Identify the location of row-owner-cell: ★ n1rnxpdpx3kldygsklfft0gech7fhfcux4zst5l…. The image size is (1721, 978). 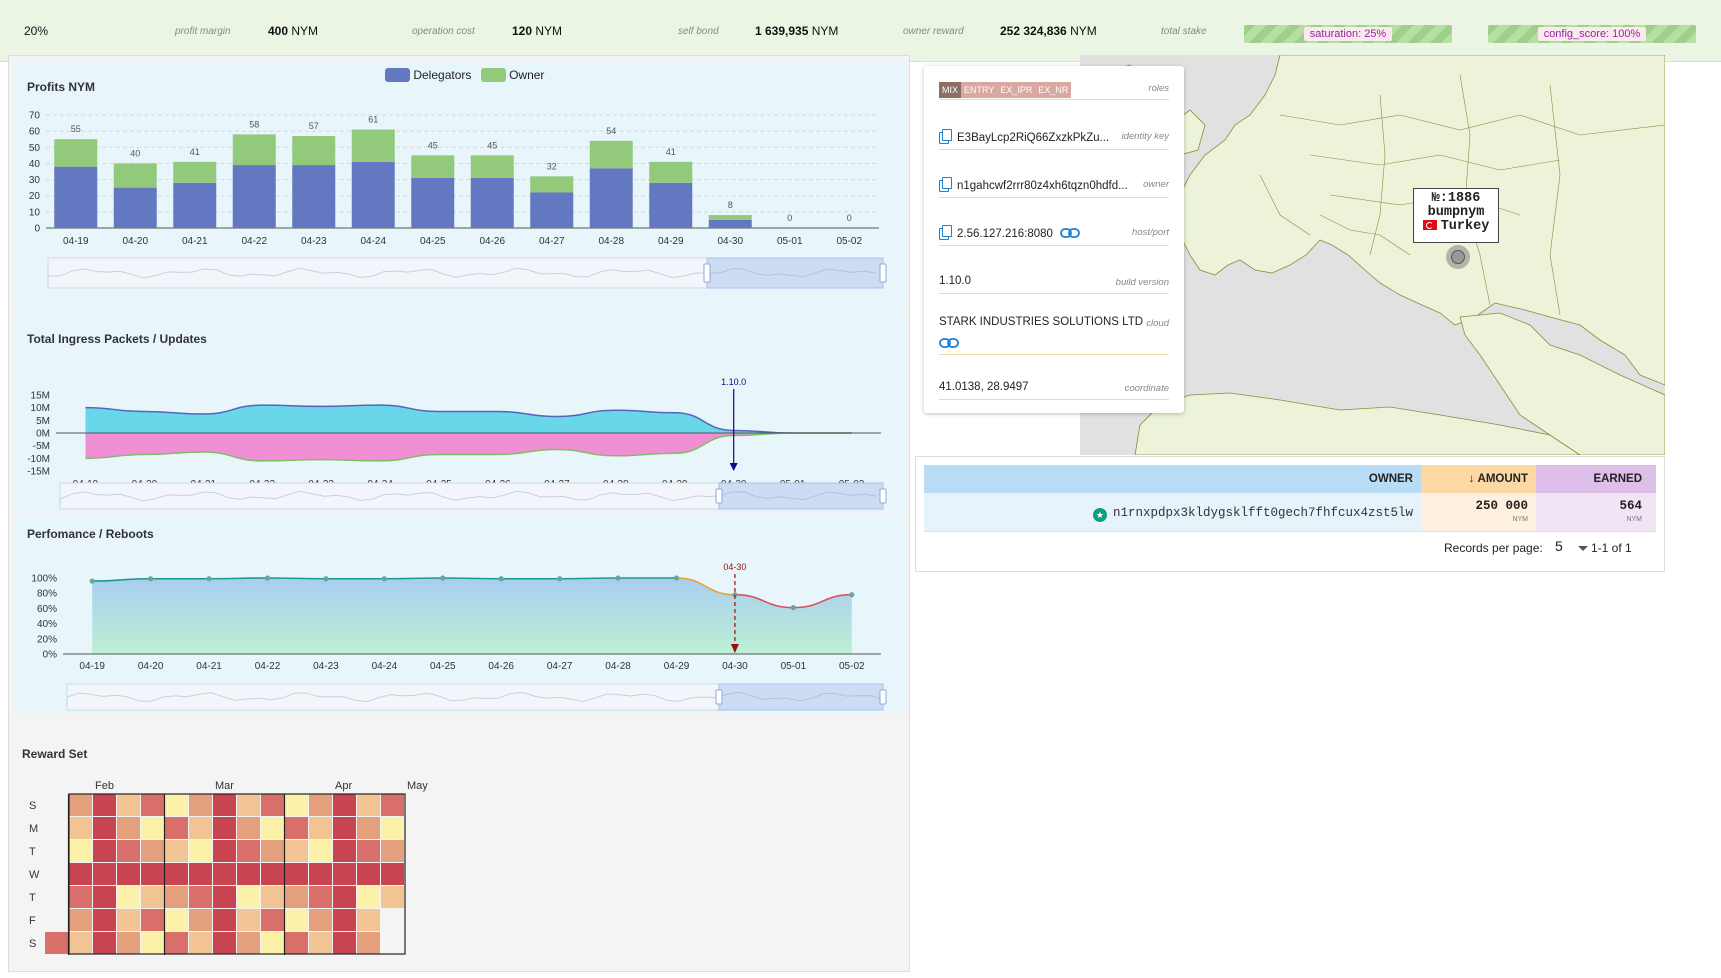
(1172, 512).